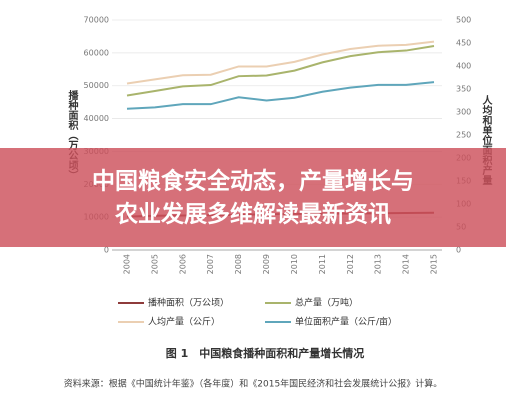 Image resolution: width=506 pixels, height=400 pixels. I want to click on x-tick-label: 2010, so click(294, 264).